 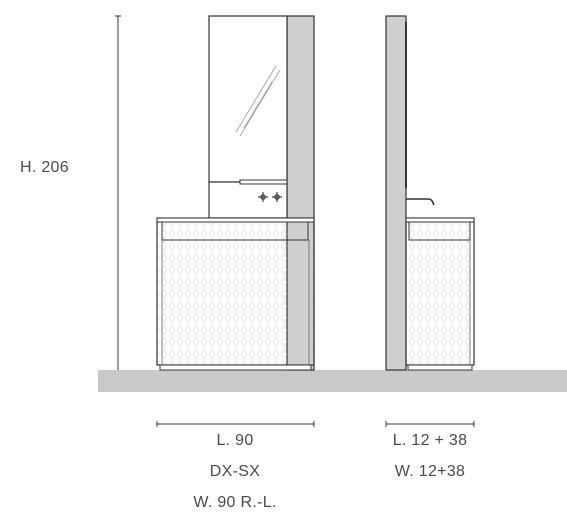 What do you see at coordinates (430, 424) in the screenshot?
I see `side-width-dimension-line` at bounding box center [430, 424].